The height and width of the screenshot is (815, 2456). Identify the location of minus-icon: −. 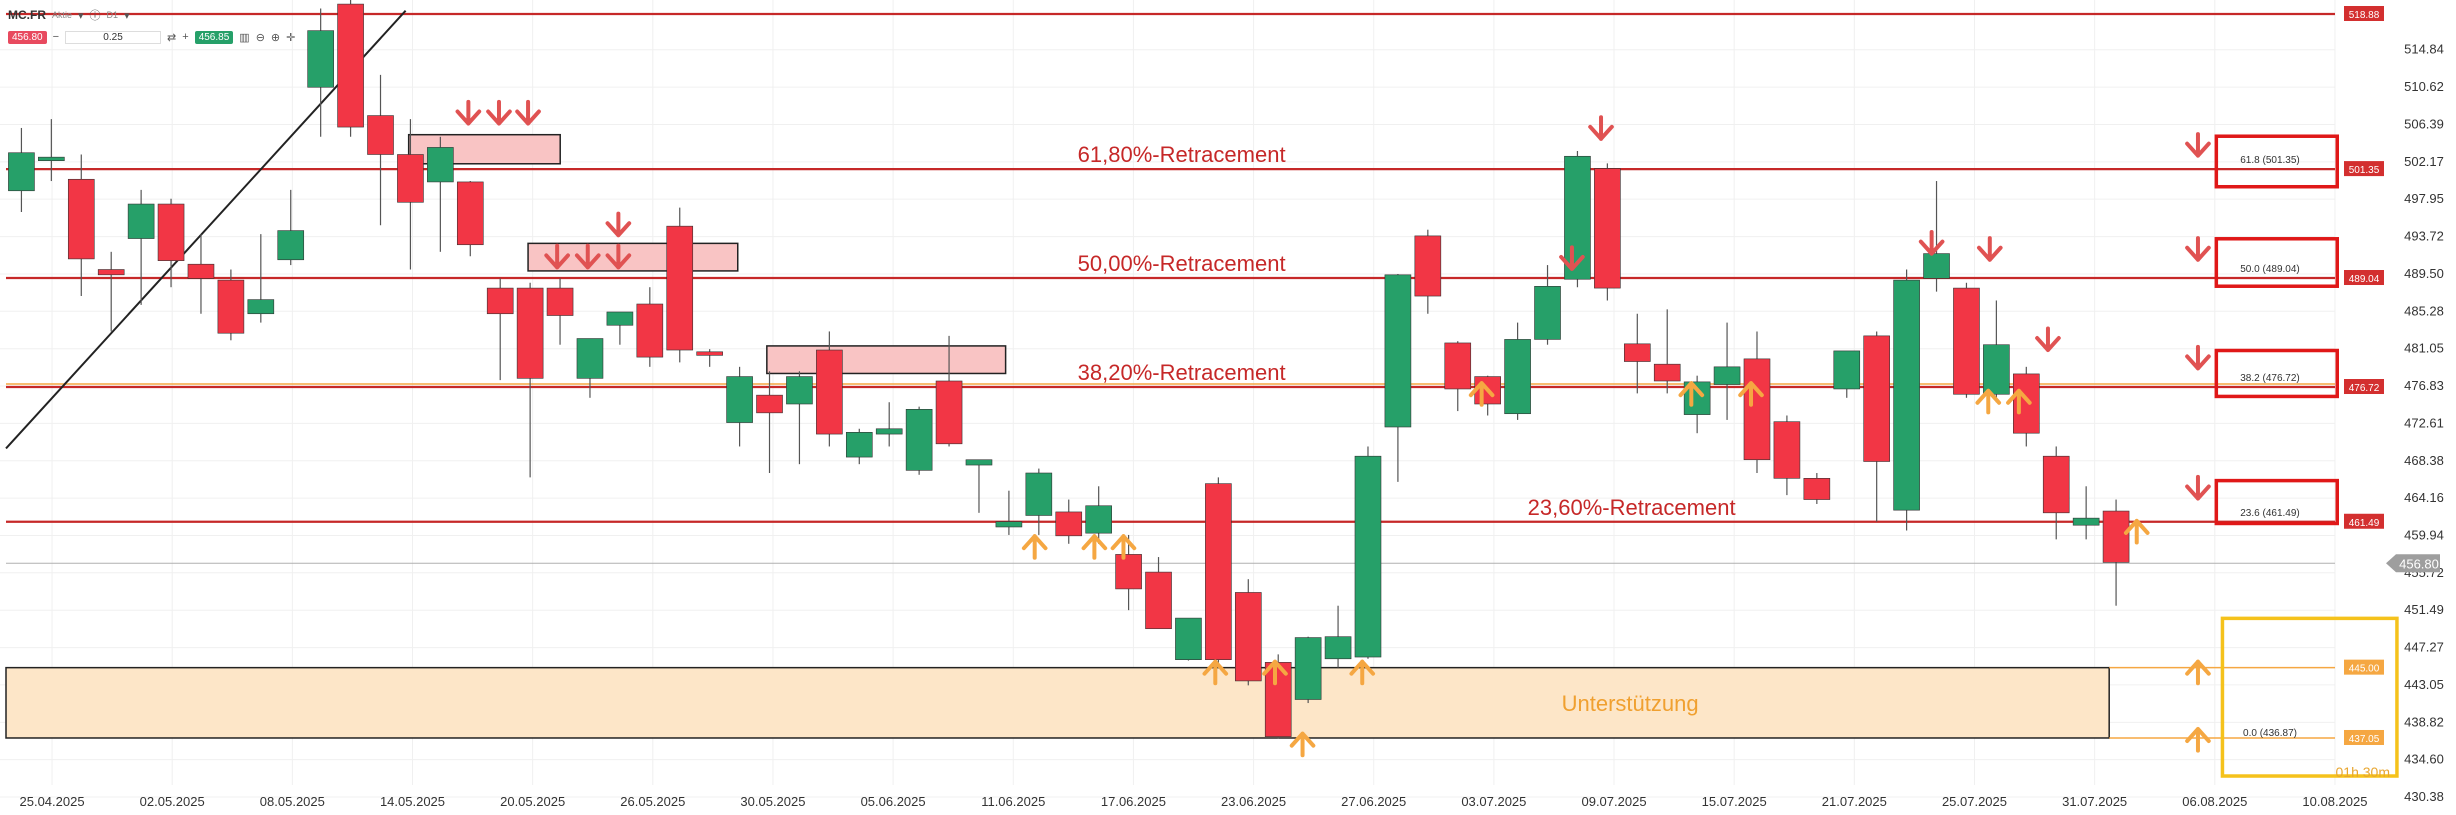
(56, 37).